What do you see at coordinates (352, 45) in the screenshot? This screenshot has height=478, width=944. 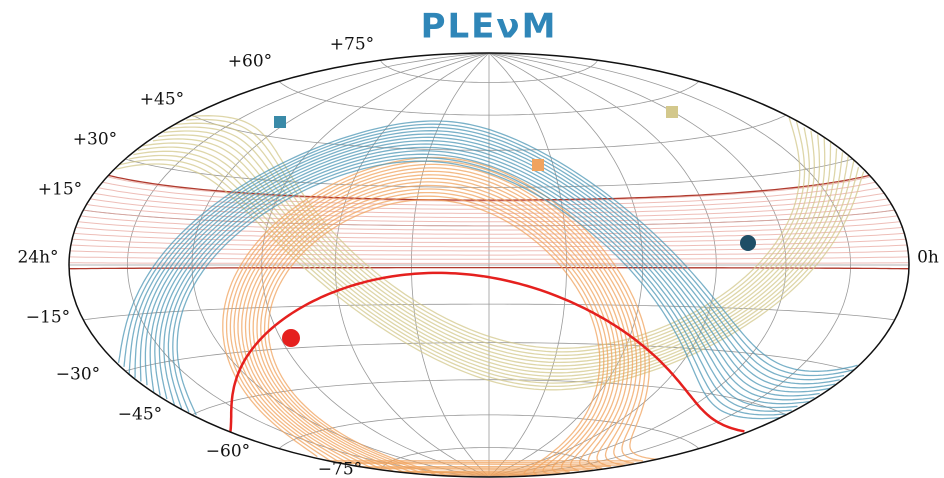 I see `latitude-label: +75°` at bounding box center [352, 45].